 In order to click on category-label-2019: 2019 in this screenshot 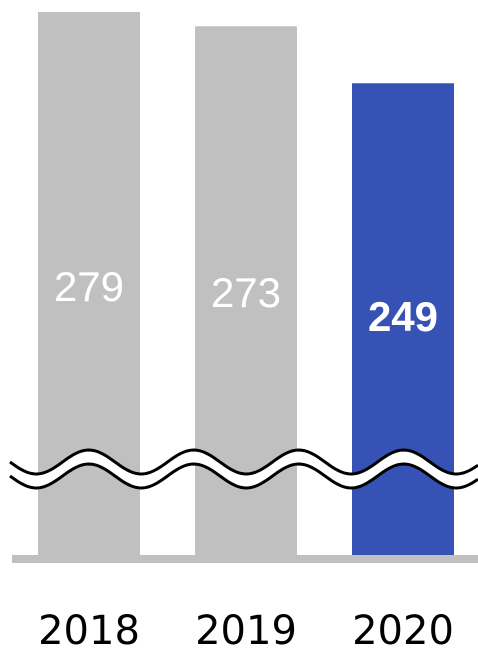, I will do `click(246, 628)`.